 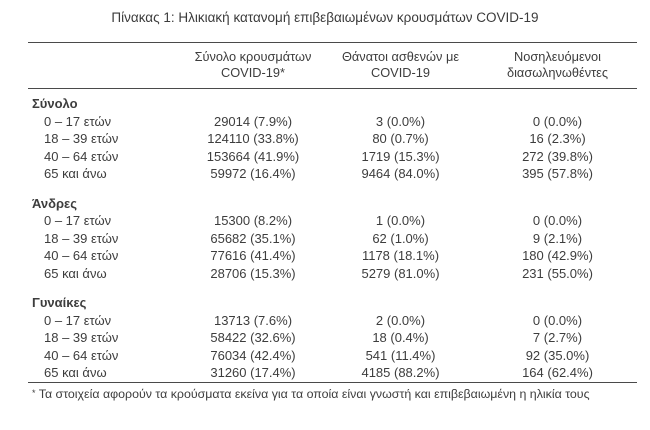 I want to click on deaths-cell: 5279 (81.0%), so click(x=400, y=273).